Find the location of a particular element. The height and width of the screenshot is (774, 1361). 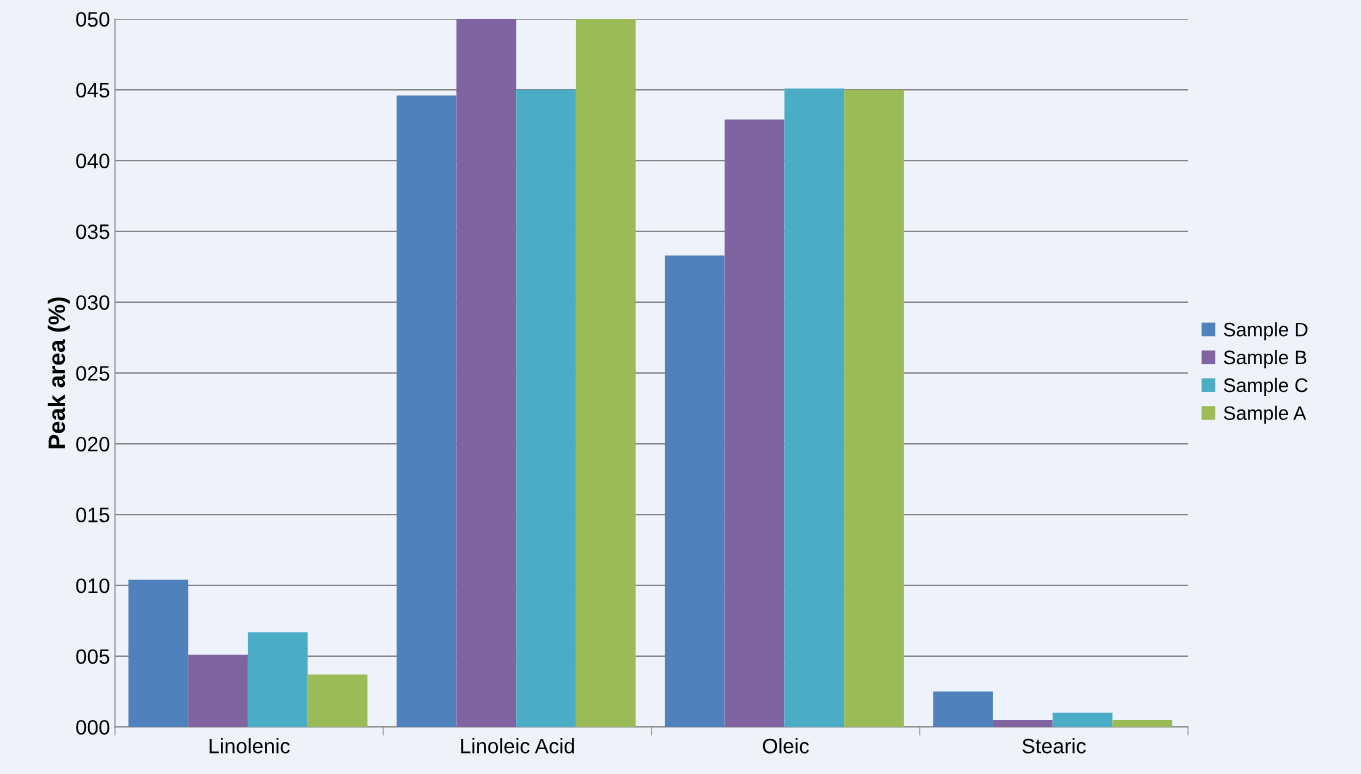

y-tick-label: 035 is located at coordinates (93, 232).